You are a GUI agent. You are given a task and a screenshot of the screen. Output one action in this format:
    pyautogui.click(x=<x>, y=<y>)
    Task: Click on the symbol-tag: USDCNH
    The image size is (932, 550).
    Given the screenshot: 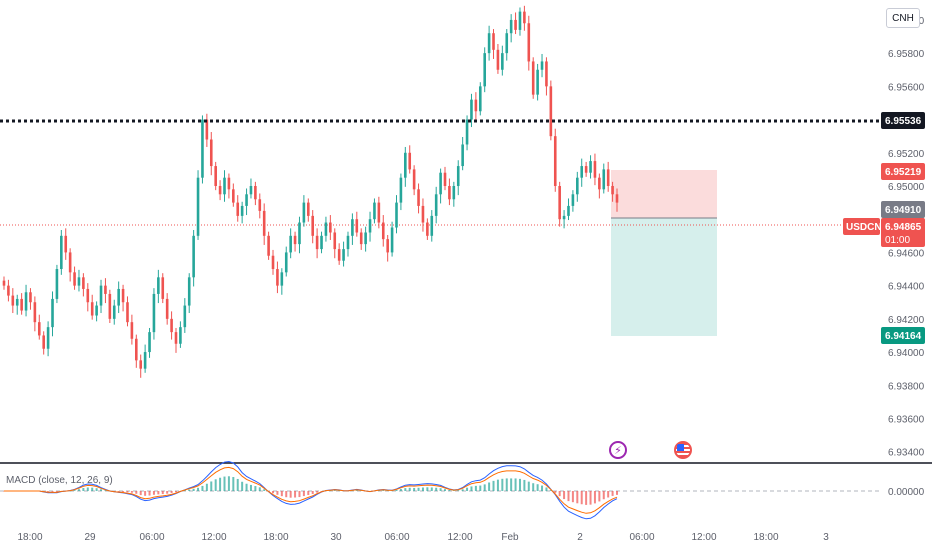 What is the action you would take?
    pyautogui.click(x=866, y=226)
    